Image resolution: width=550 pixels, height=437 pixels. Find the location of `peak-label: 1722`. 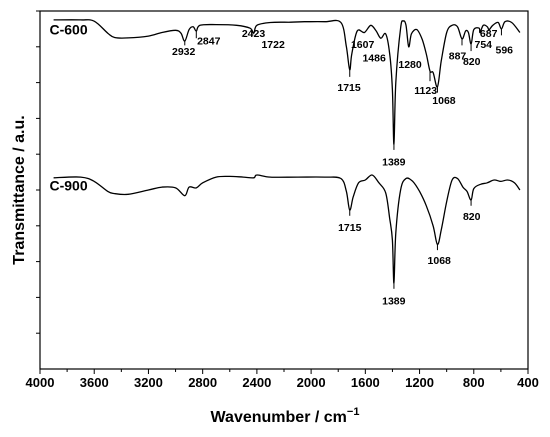

peak-label: 1722 is located at coordinates (273, 45).